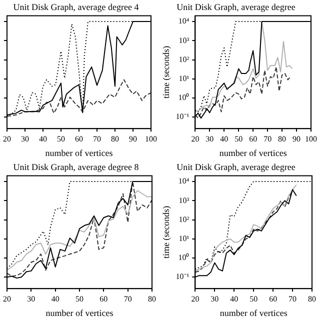 The image size is (320, 320). What do you see at coordinates (76, 167) in the screenshot?
I see `chart-title: Unit Disk Graph, average degree 8` at bounding box center [76, 167].